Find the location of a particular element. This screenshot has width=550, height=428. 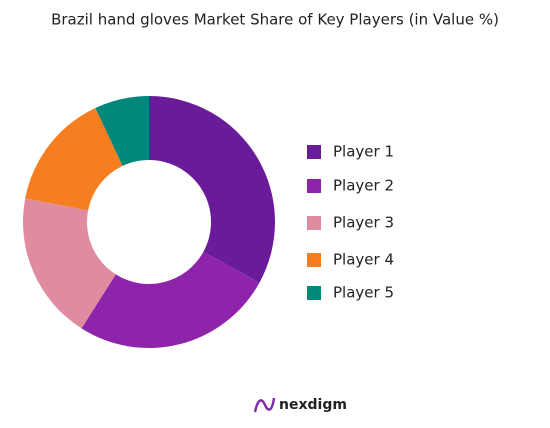

legend-label: Player 2 is located at coordinates (363, 186).